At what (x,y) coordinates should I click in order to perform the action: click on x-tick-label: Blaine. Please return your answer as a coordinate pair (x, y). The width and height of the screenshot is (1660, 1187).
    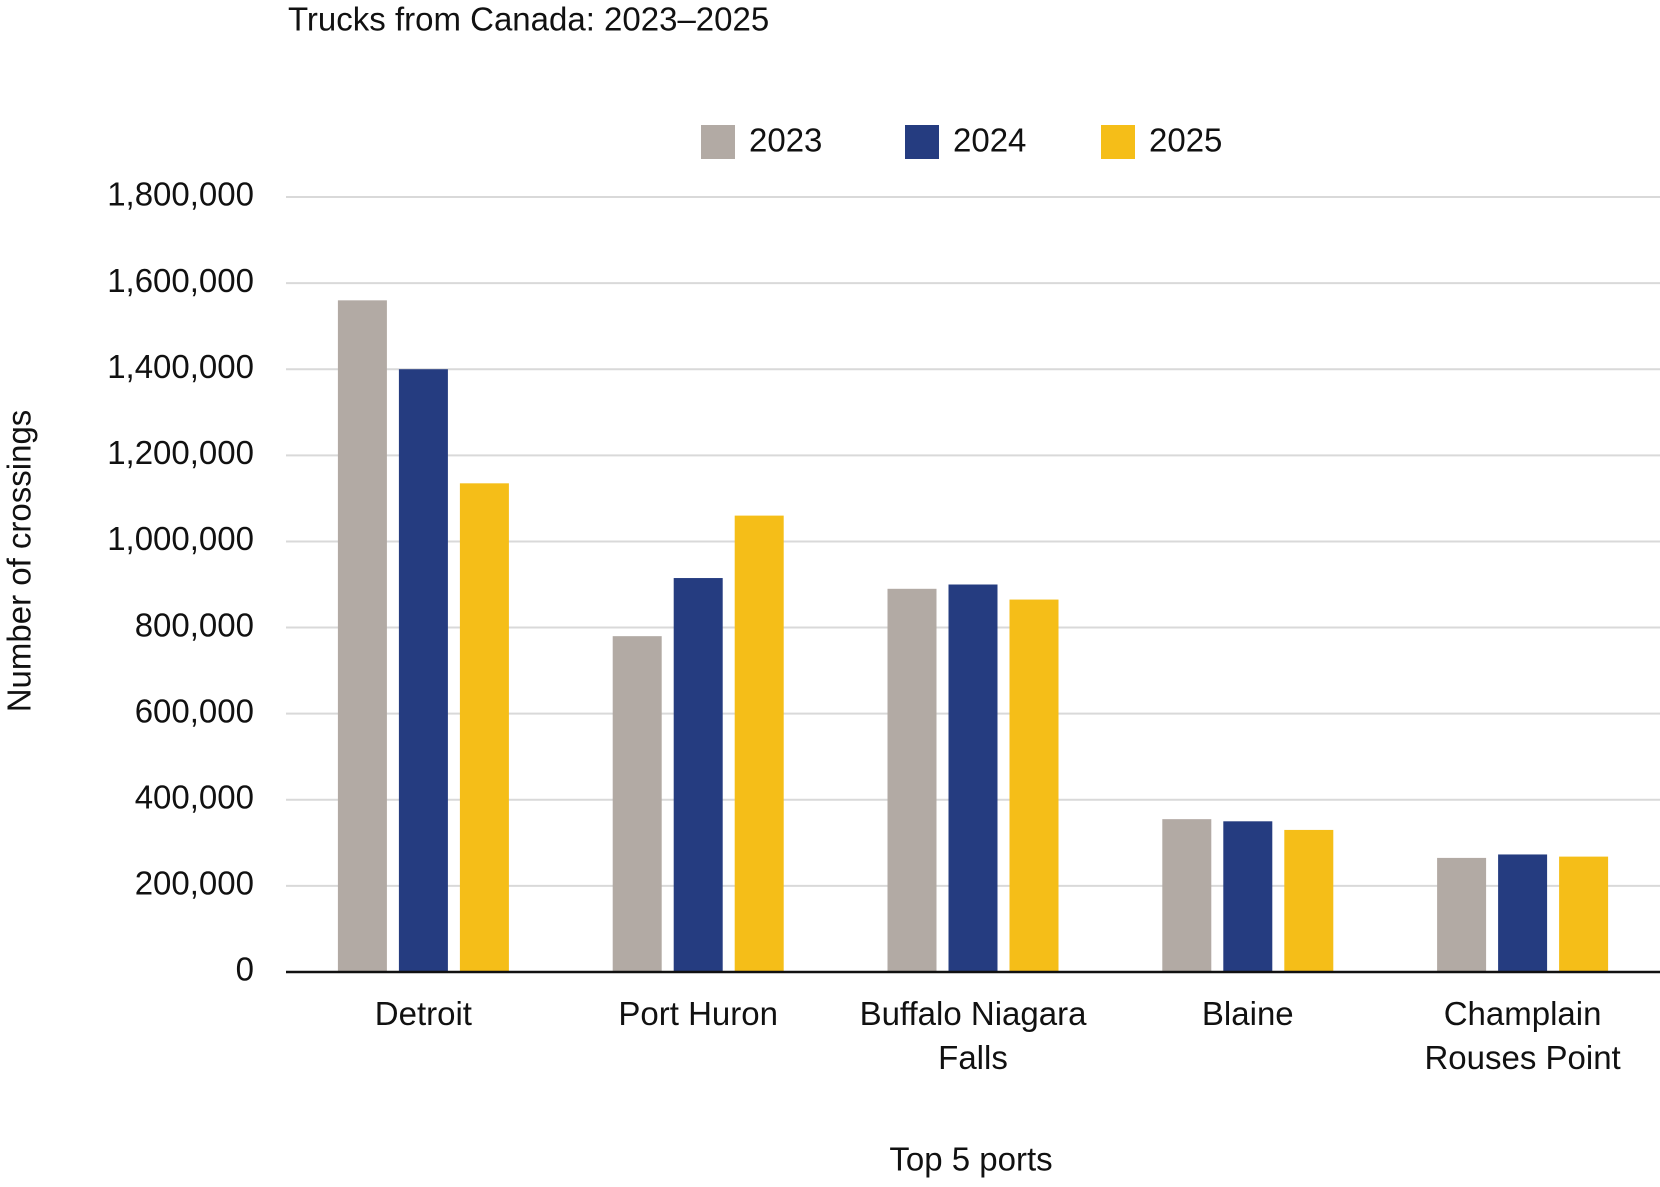
    Looking at the image, I should click on (1247, 1013).